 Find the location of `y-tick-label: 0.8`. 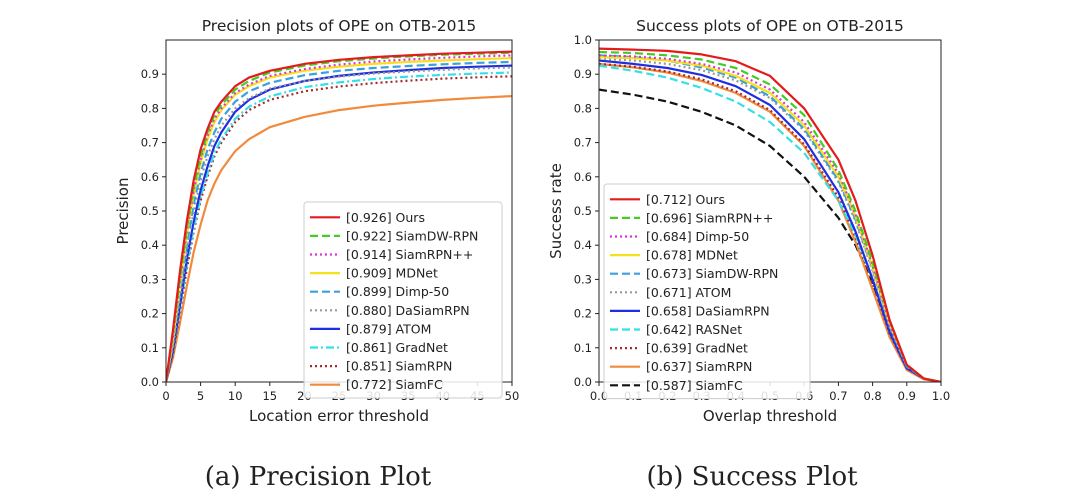

y-tick-label: 0.8 is located at coordinates (150, 108).